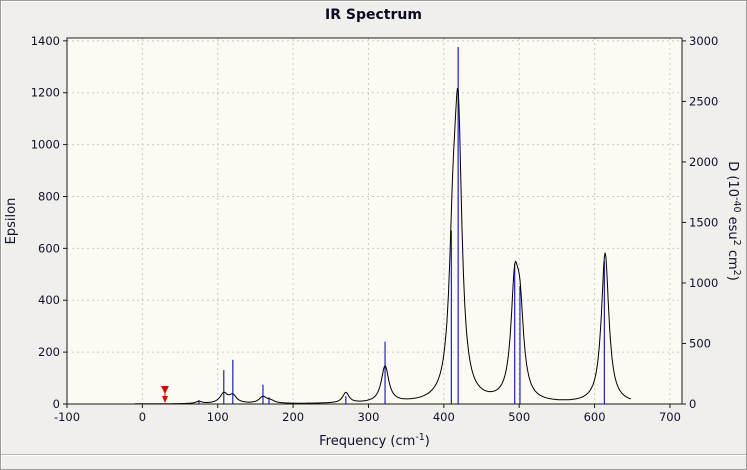  What do you see at coordinates (703, 222) in the screenshot?
I see `y-right-tick-label: 1500` at bounding box center [703, 222].